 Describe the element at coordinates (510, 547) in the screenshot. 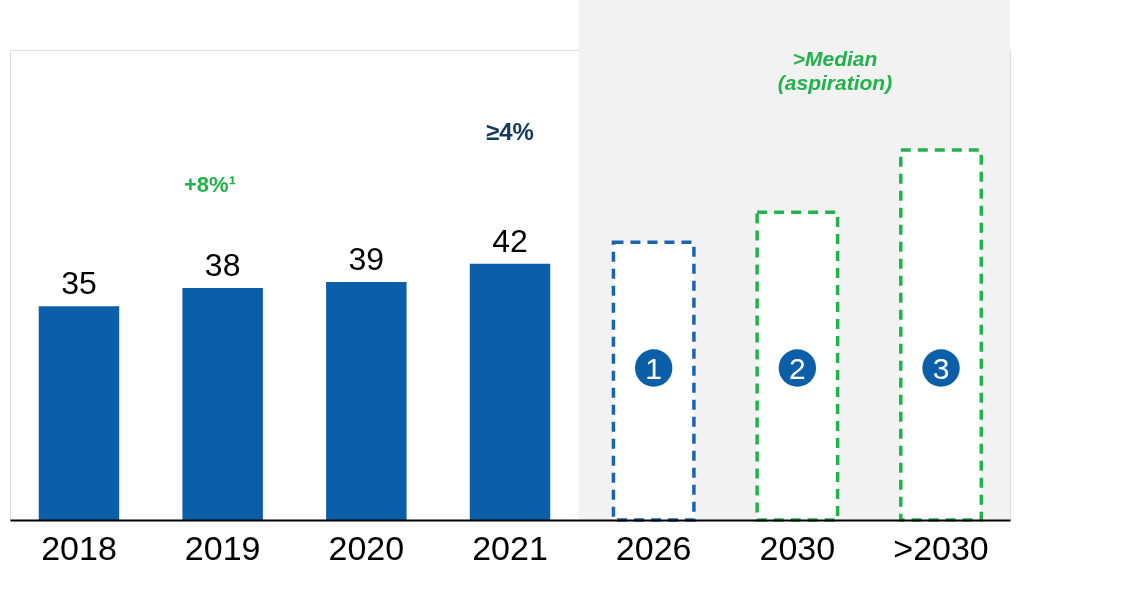

I see `x-tick-label: 2021` at that location.